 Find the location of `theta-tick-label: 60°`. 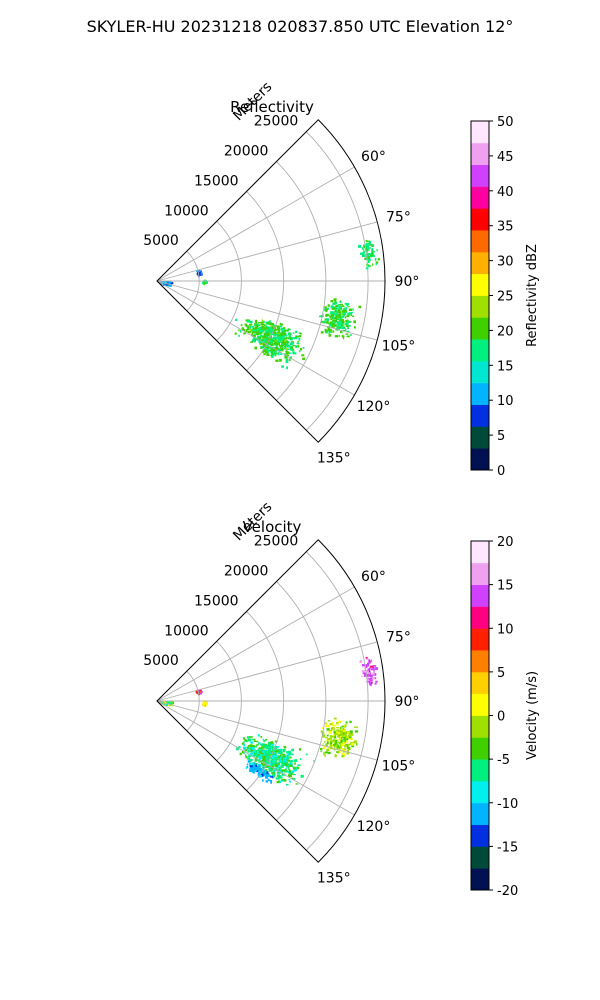

theta-tick-label: 60° is located at coordinates (373, 577).